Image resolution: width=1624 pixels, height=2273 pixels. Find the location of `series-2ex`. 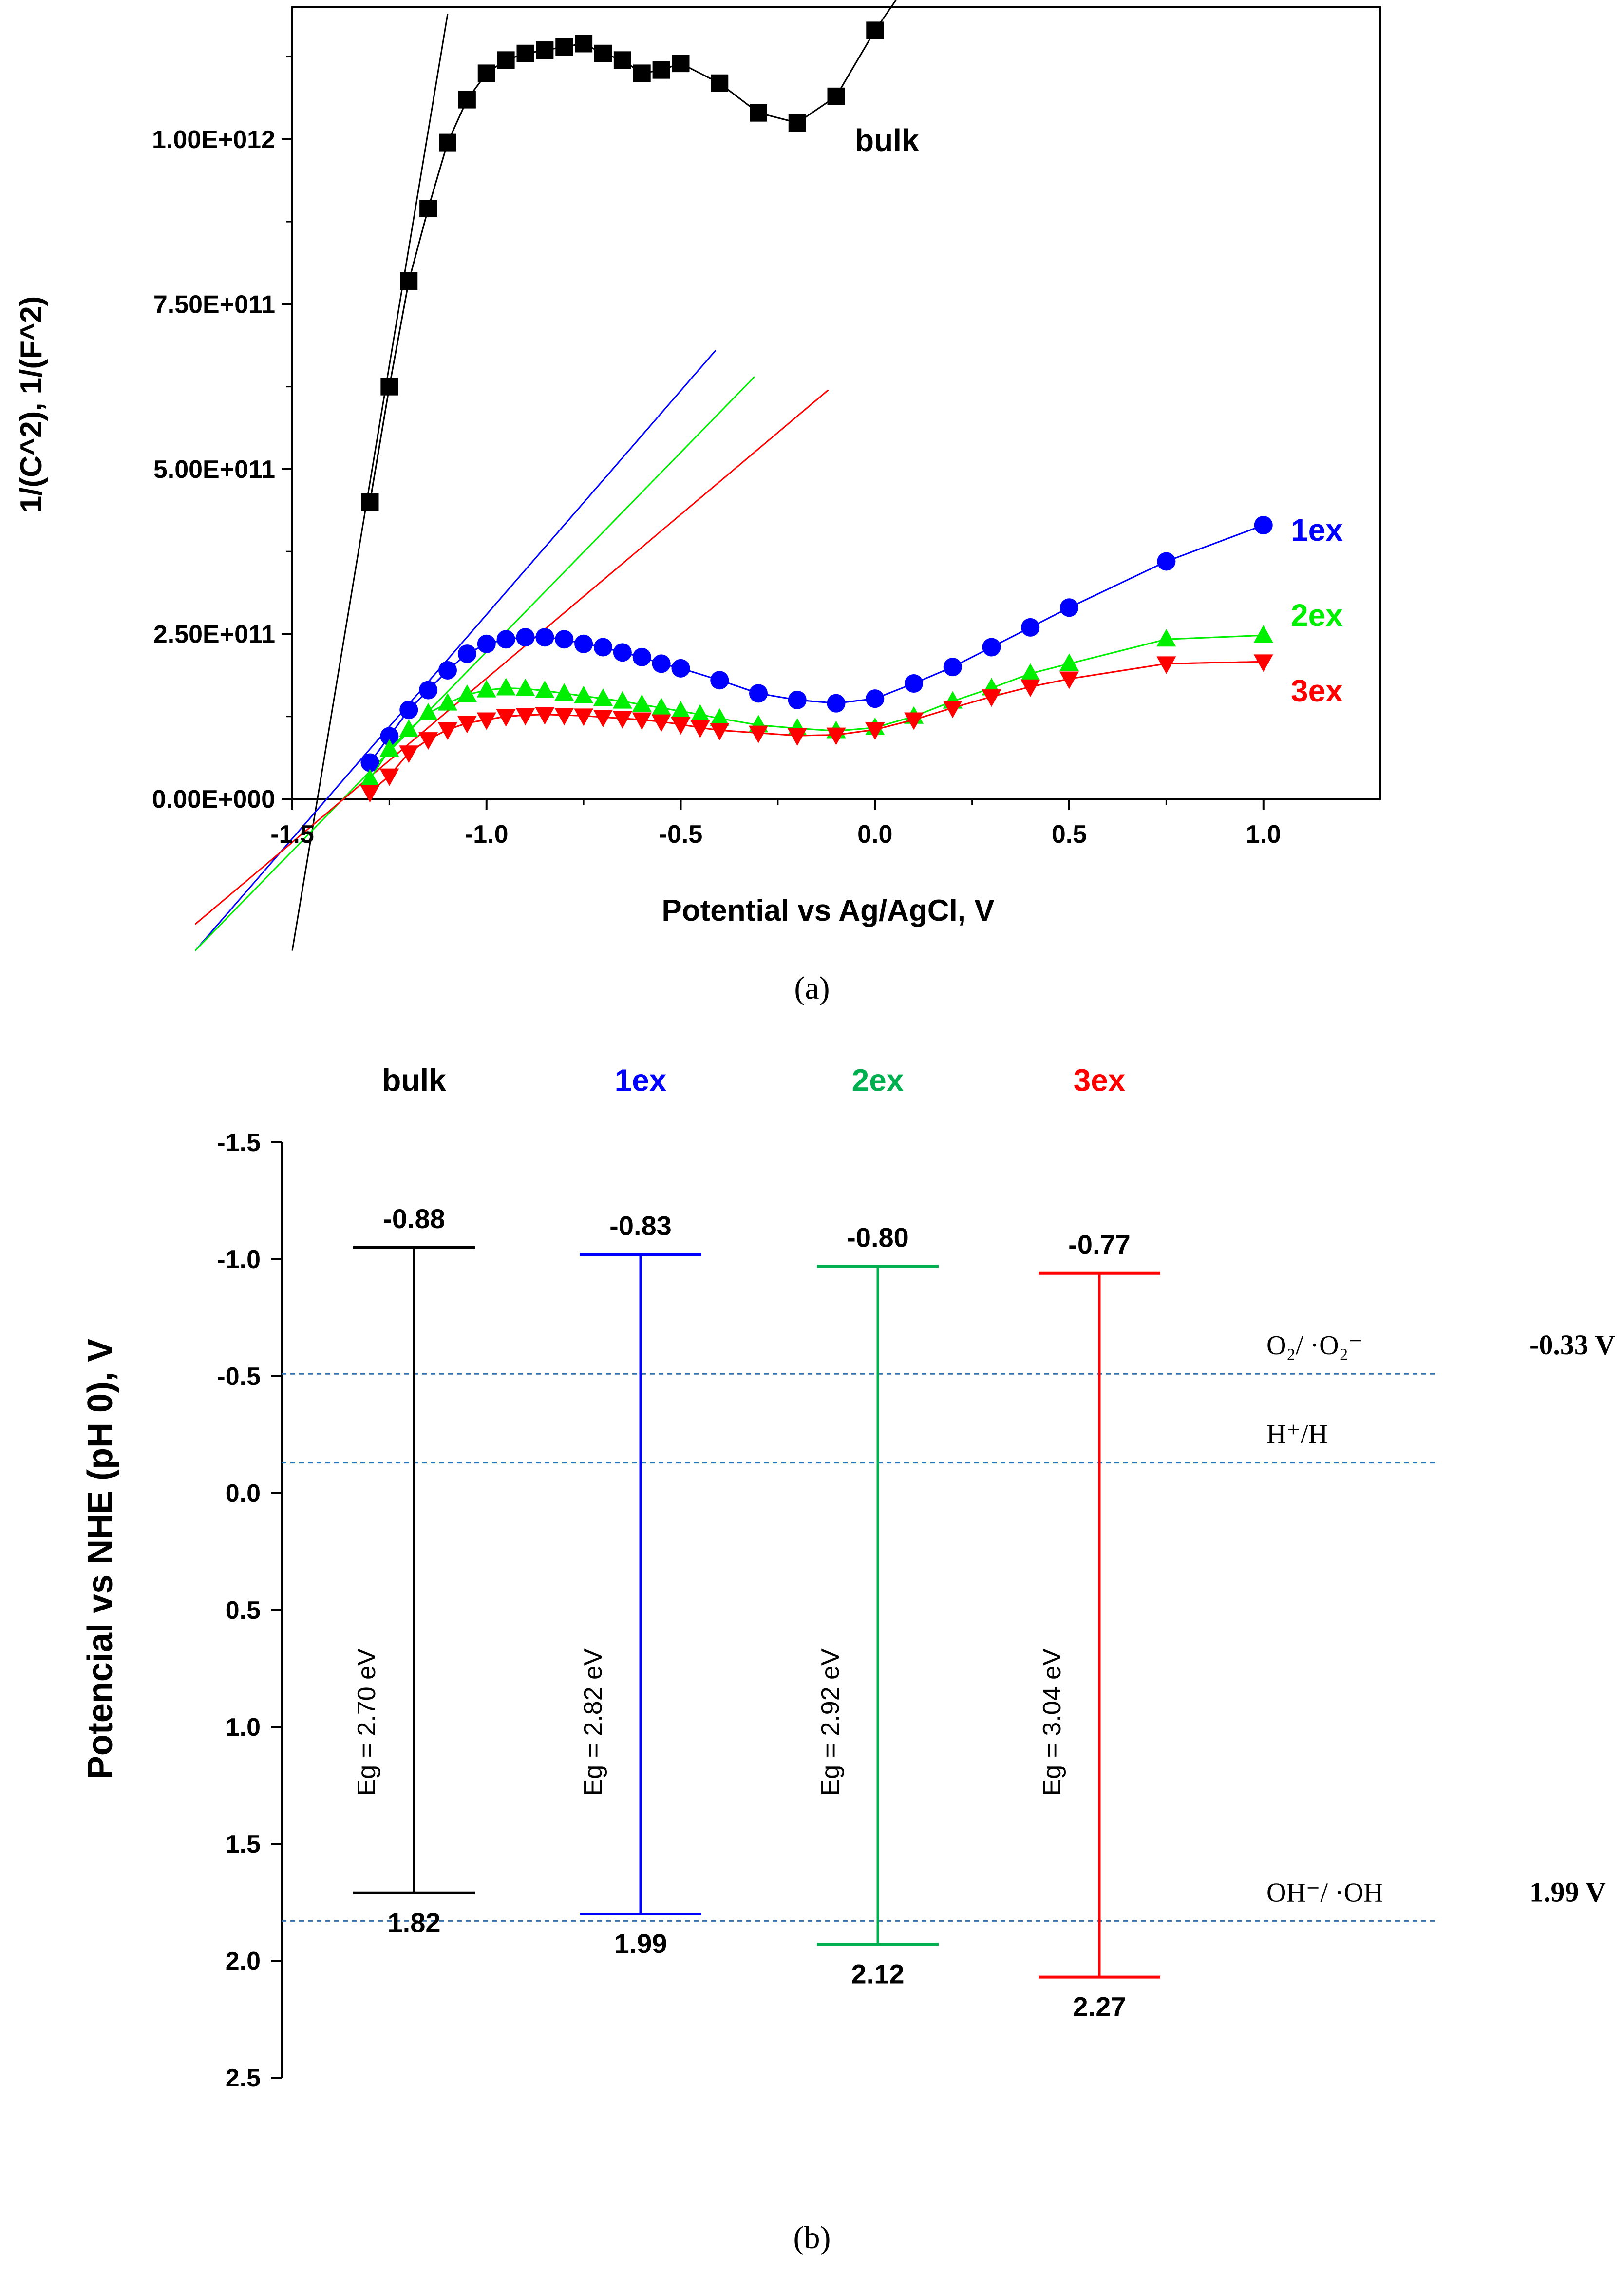

series-2ex is located at coordinates (816, 706).